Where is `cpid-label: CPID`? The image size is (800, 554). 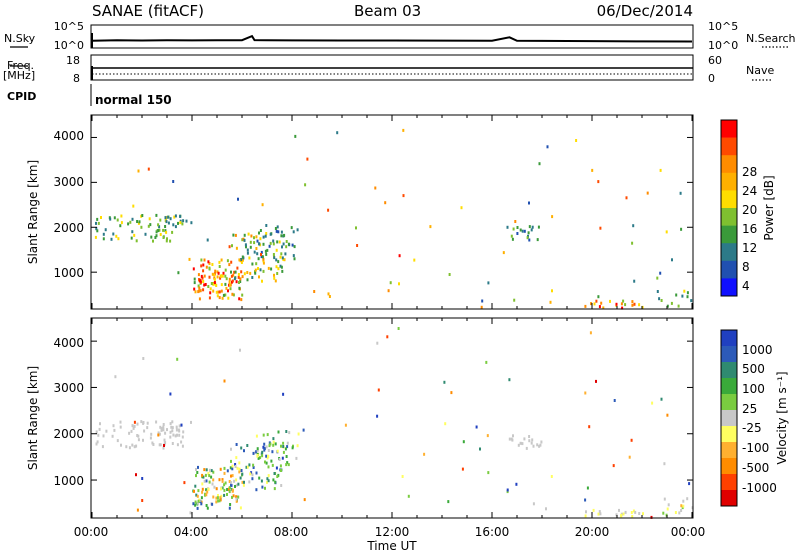
cpid-label: CPID is located at coordinates (21, 96).